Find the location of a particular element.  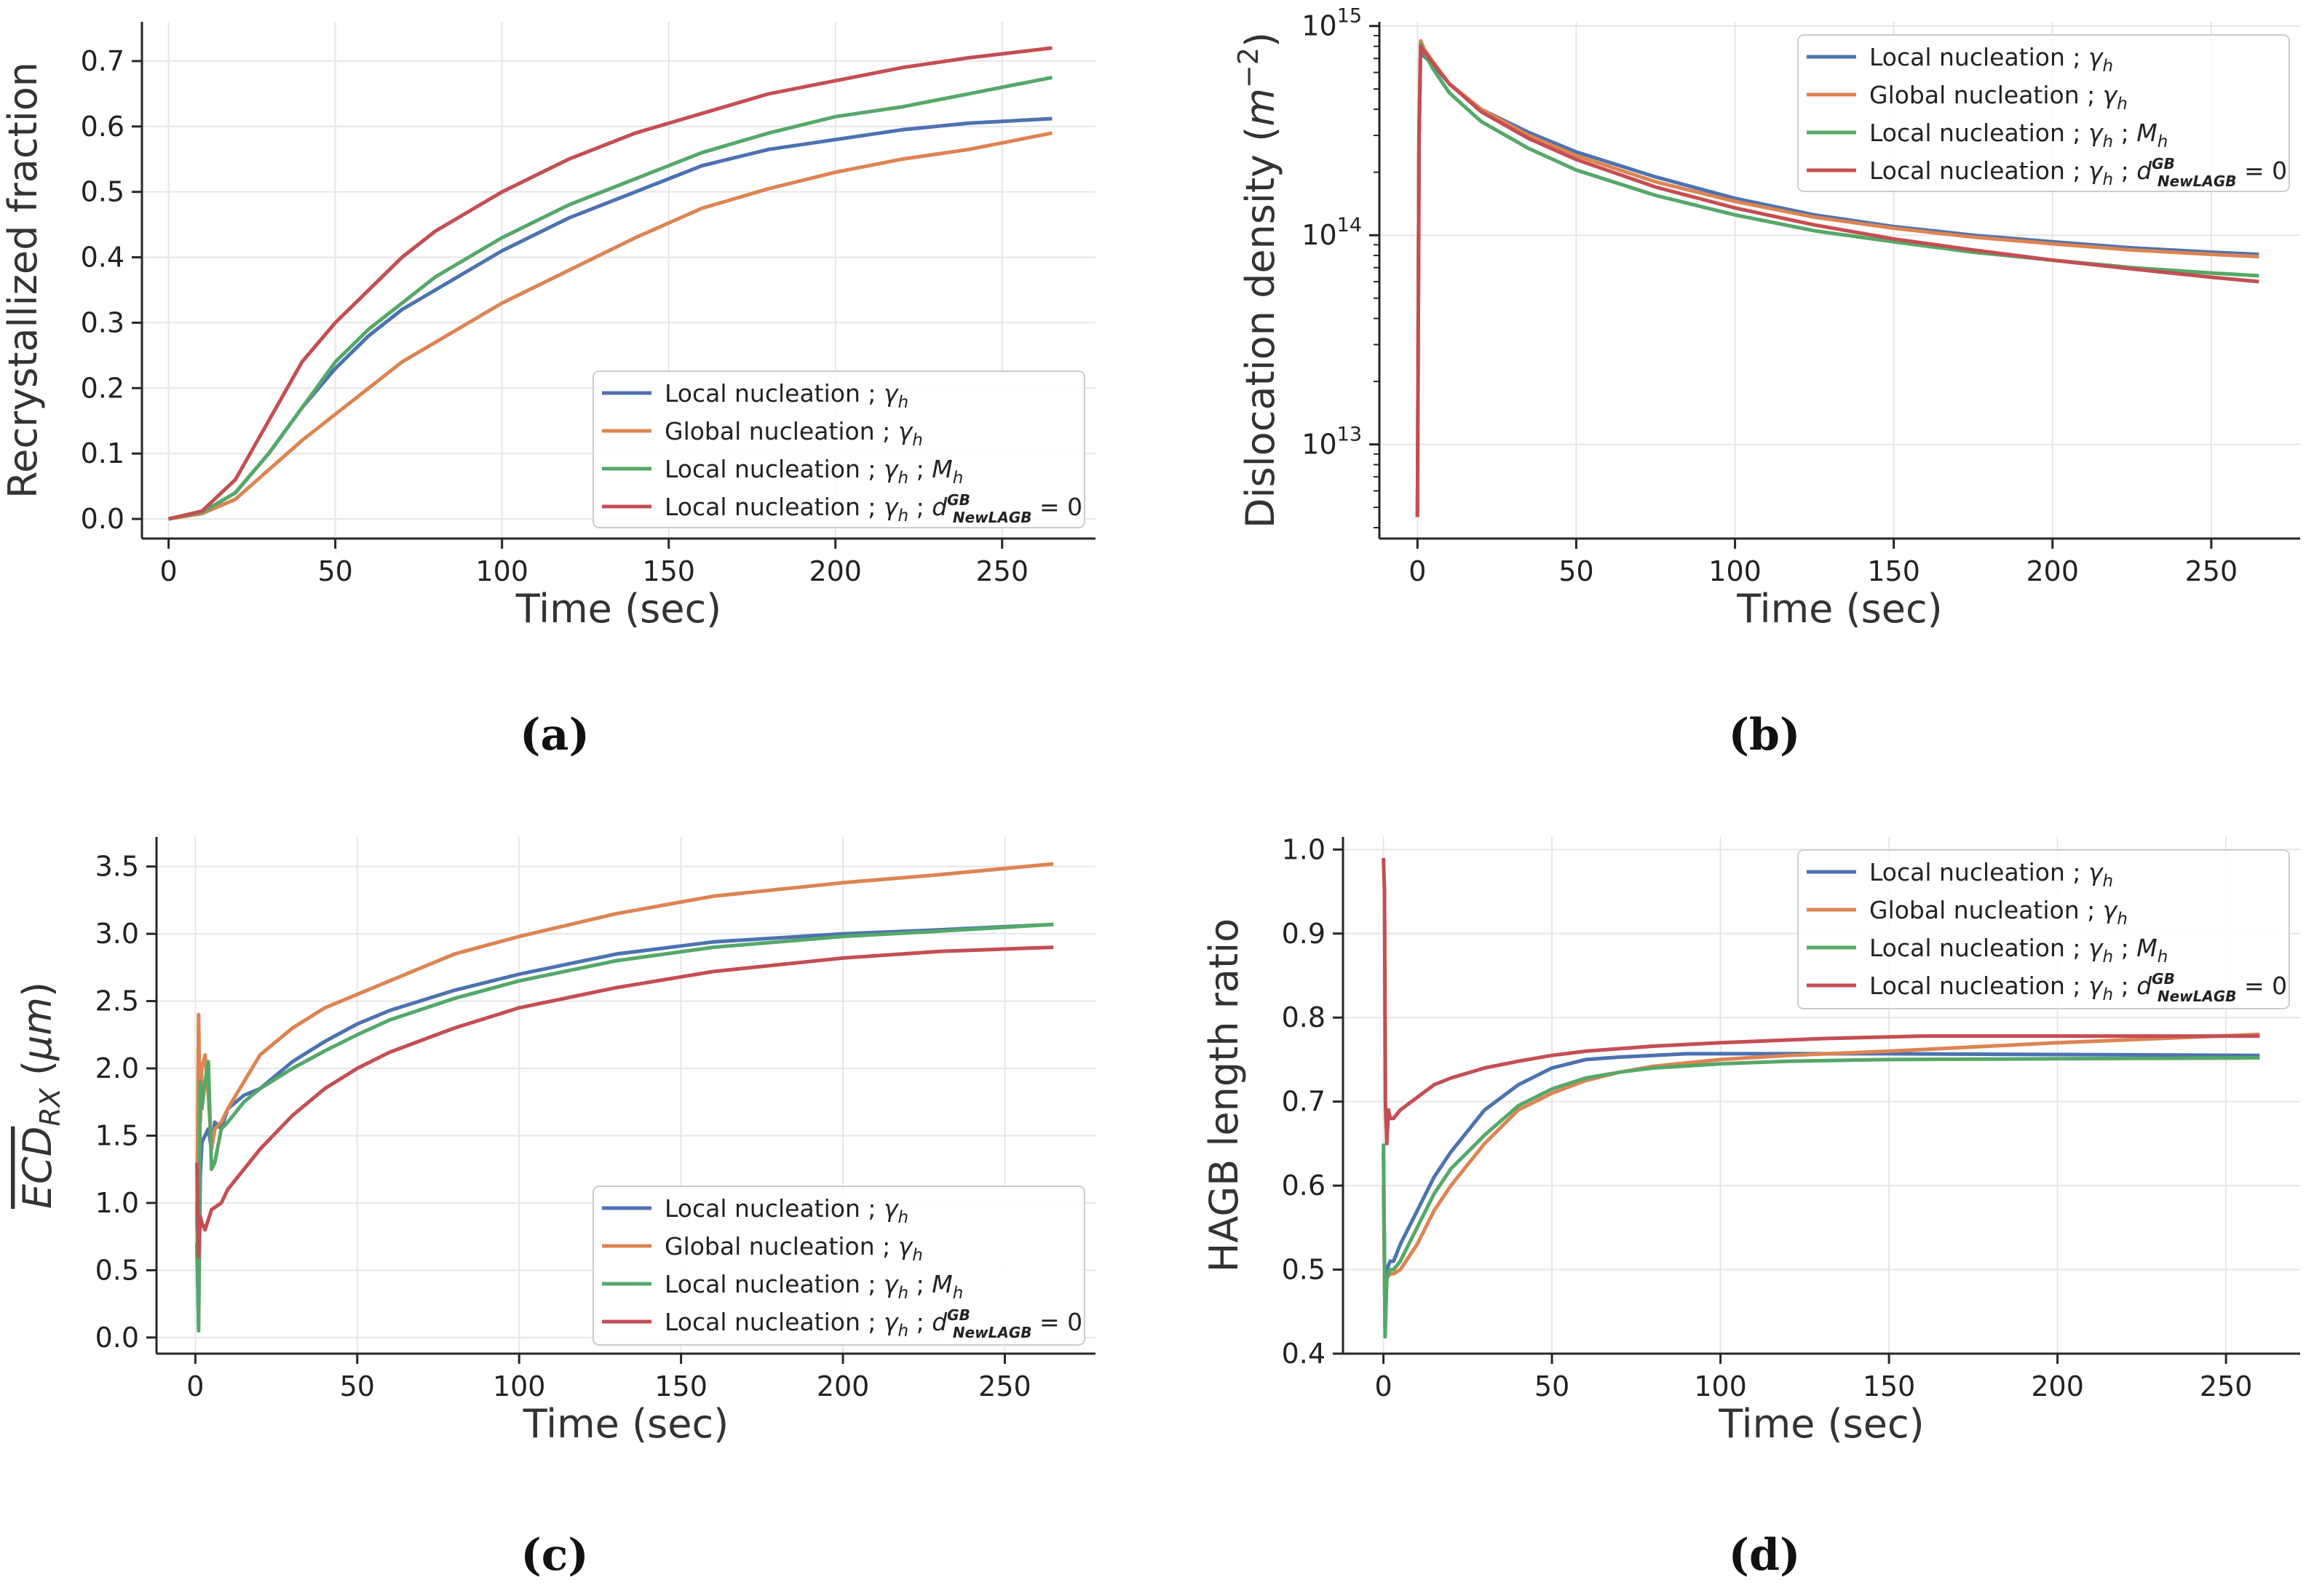

y-tick-label: 0.6 is located at coordinates (102, 127).